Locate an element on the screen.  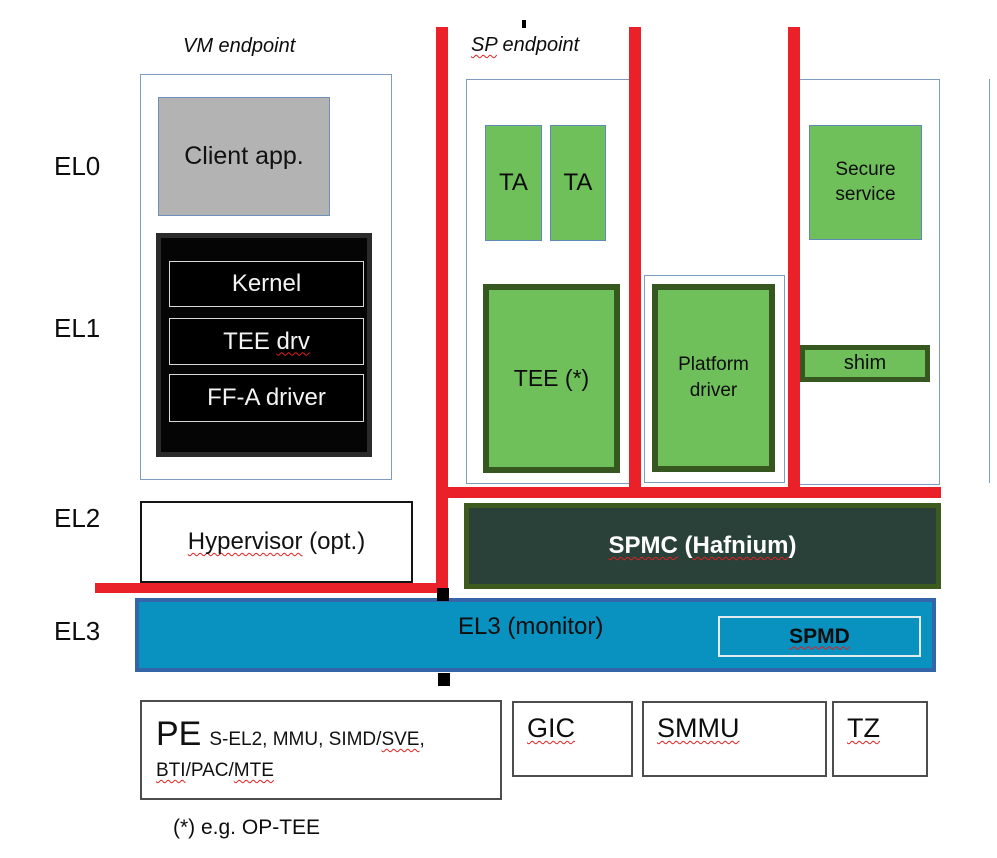
pe-features: S-EL2, MMU, SIMD/SVE, BTI/PAC/MTE is located at coordinates (290, 755).